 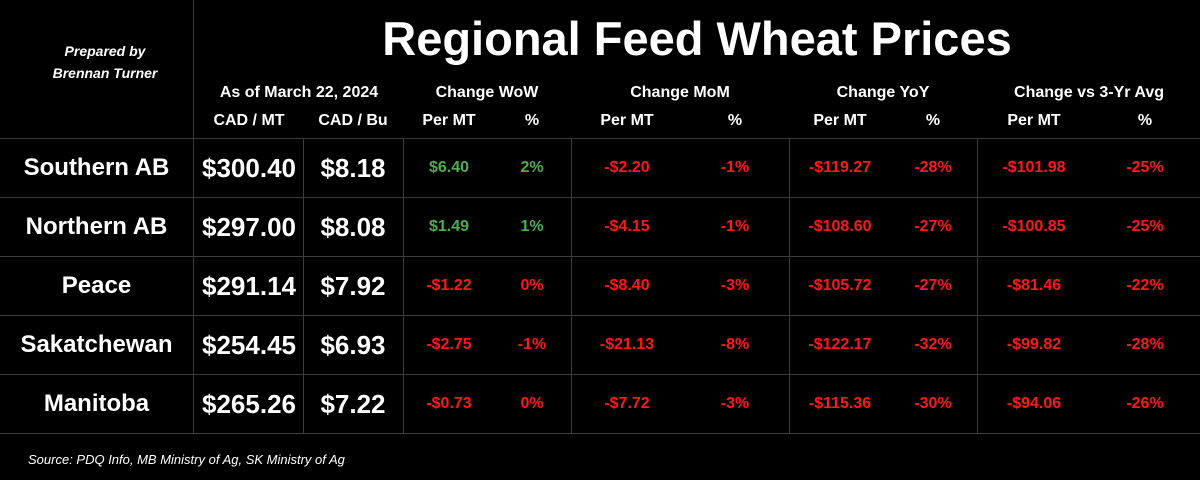 What do you see at coordinates (353, 286) in the screenshot?
I see `price-cad-bu: $7.92` at bounding box center [353, 286].